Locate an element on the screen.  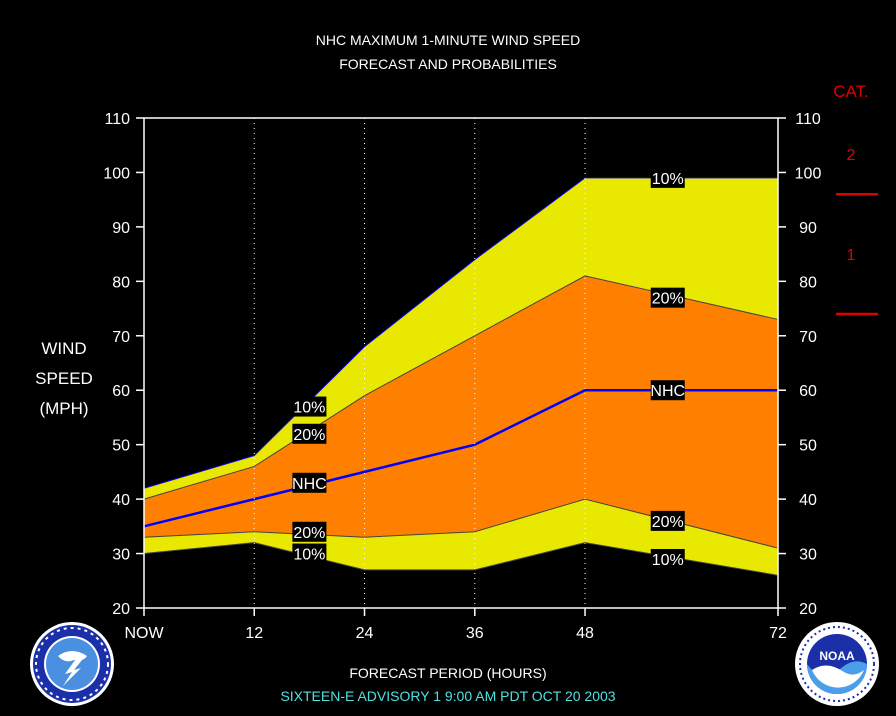
annotation-label-8: 20% is located at coordinates (668, 522).